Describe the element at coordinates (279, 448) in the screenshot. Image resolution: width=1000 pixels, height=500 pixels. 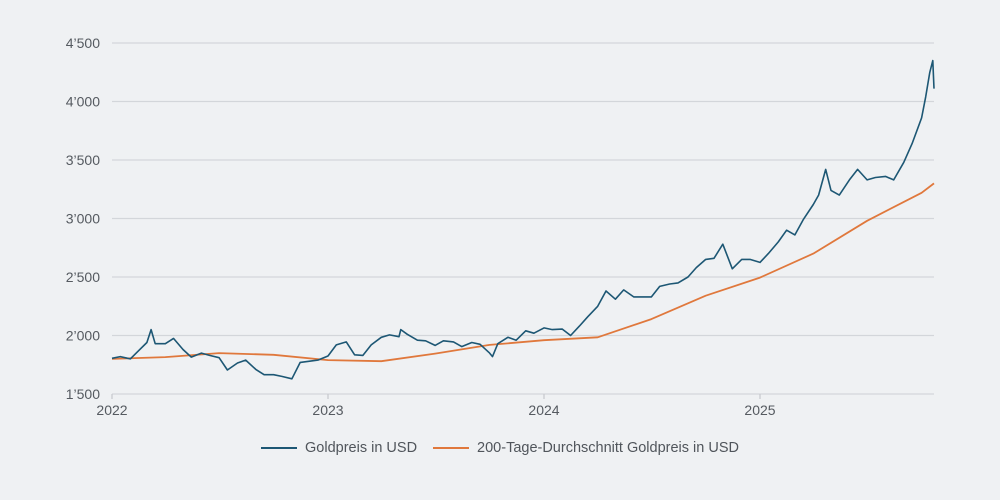
I see `legend-swatch-gold-price` at that location.